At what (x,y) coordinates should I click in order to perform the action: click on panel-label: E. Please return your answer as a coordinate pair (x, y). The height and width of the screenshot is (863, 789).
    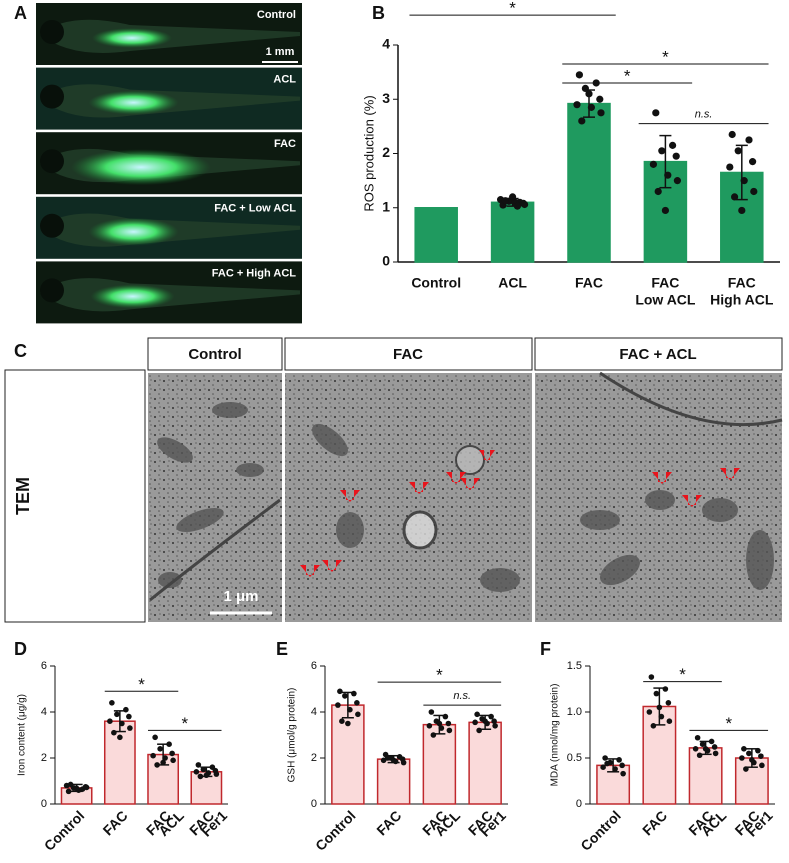
    Looking at the image, I should click on (282, 649).